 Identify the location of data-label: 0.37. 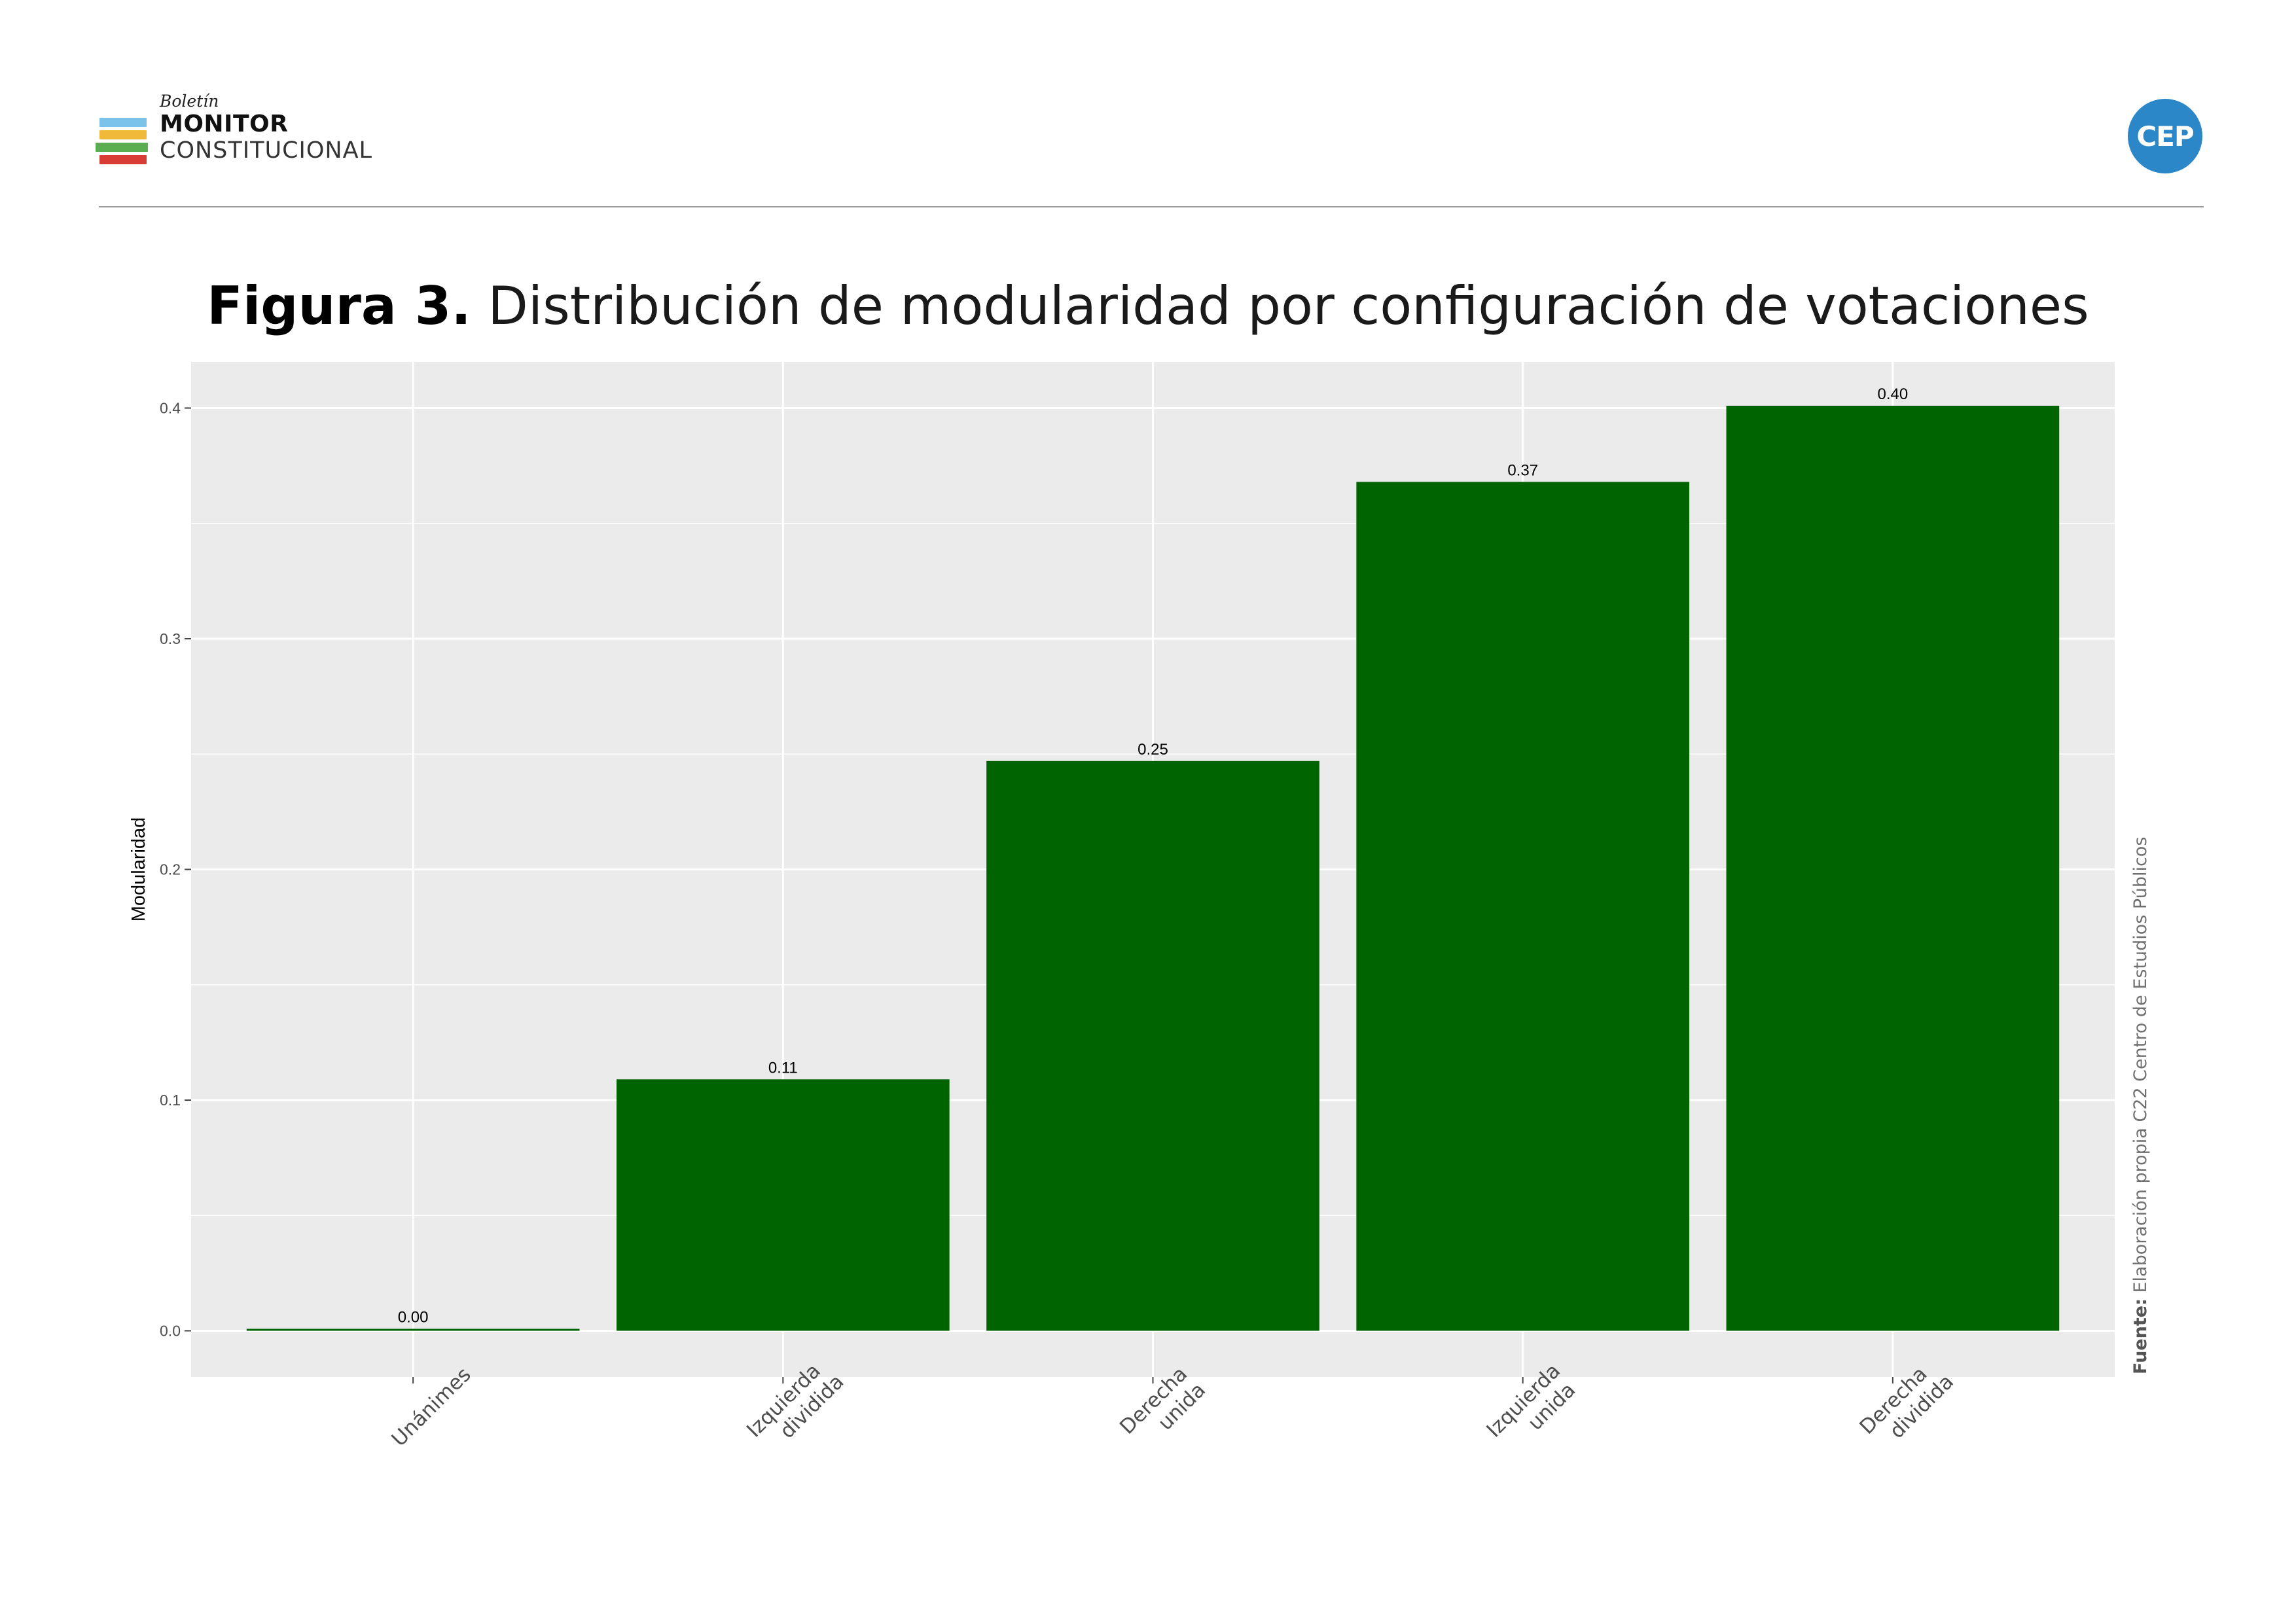
(1522, 470).